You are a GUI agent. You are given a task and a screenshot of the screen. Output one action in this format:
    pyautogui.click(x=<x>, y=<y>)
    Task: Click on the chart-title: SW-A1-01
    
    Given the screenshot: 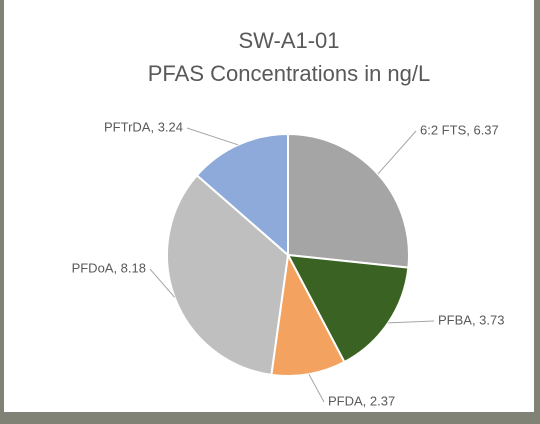 What is the action you would take?
    pyautogui.click(x=288, y=40)
    